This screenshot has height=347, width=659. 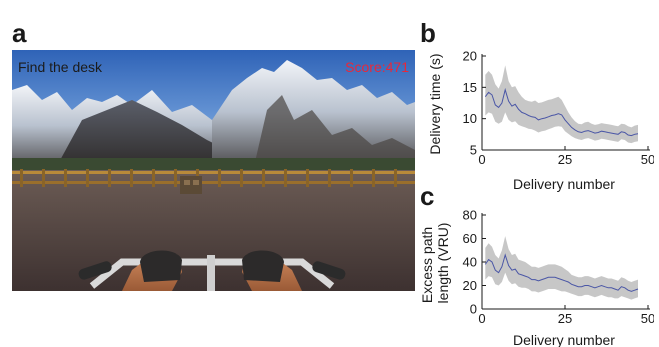 I want to click on y-tick-label: 10, so click(x=470, y=118).